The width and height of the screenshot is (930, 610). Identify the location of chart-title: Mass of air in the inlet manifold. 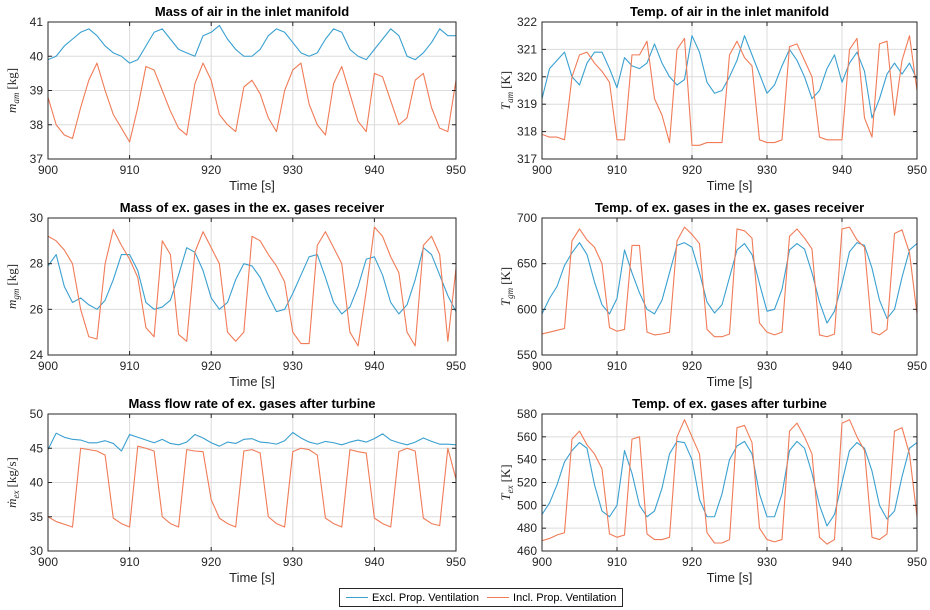
(252, 11).